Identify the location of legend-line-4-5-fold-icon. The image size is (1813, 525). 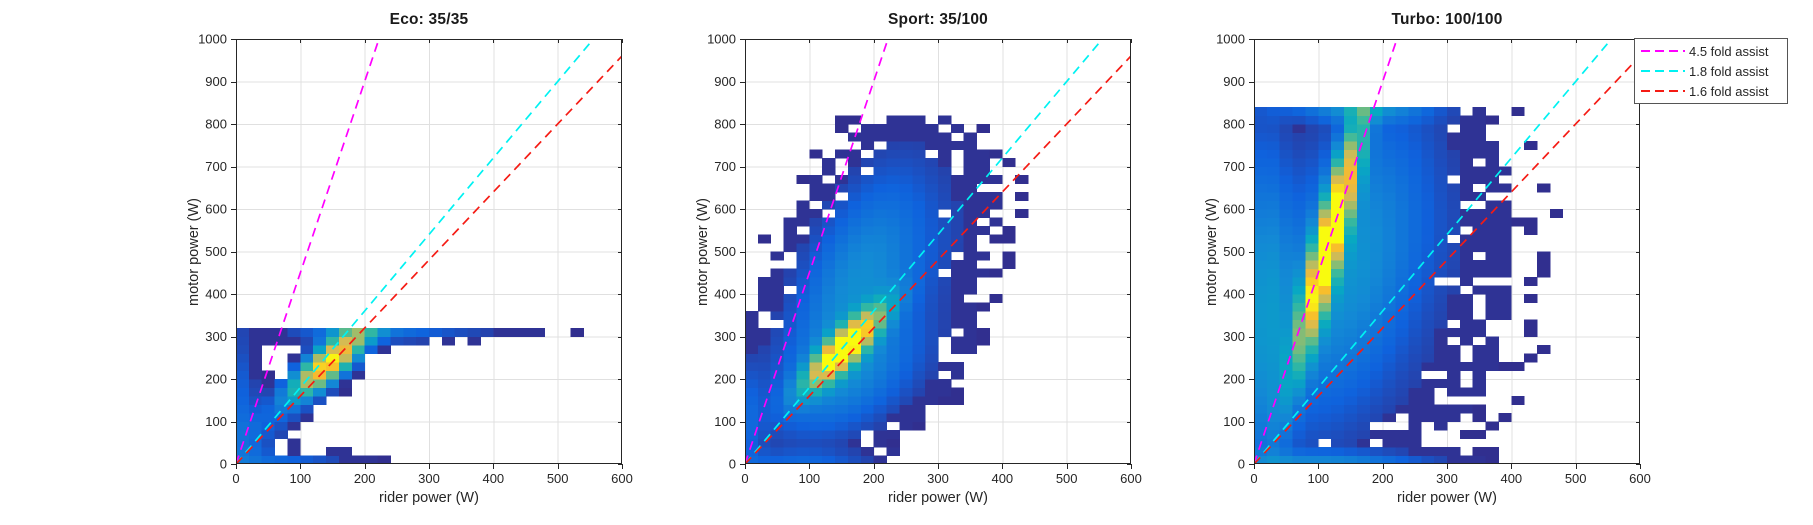
(1663, 51).